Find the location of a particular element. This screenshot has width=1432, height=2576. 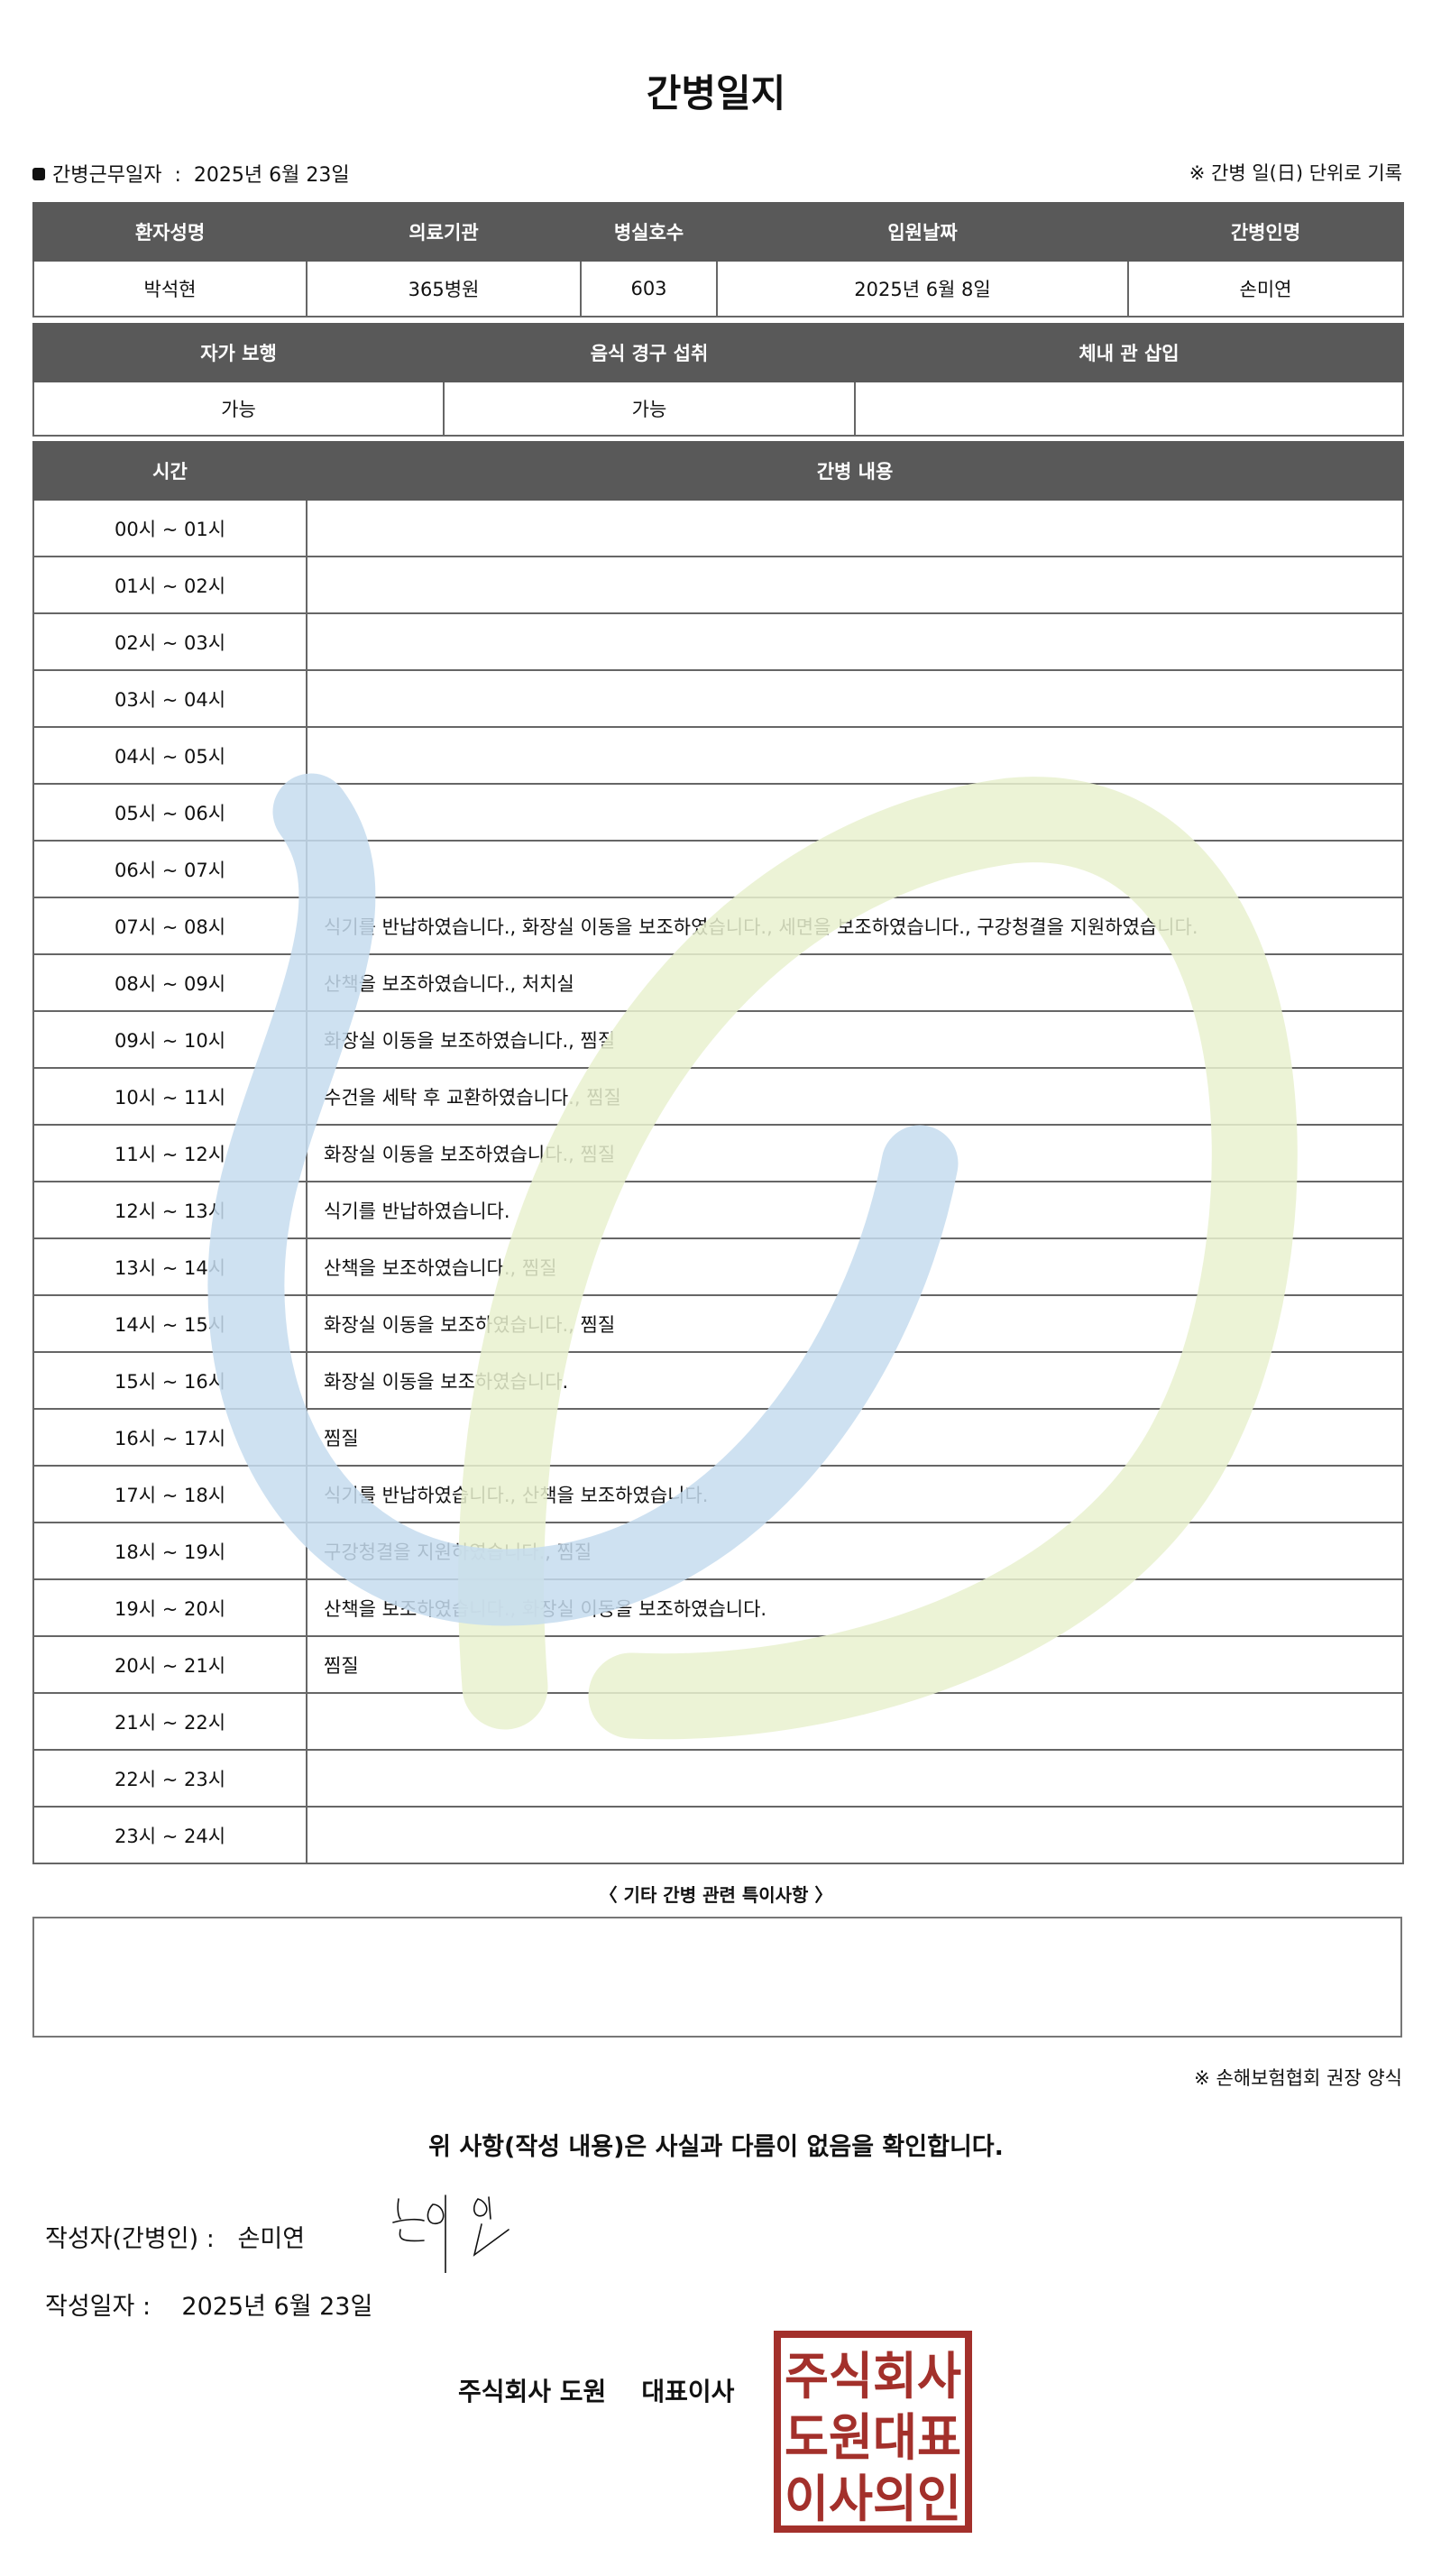

writer-name: 손미연 is located at coordinates (272, 2239).